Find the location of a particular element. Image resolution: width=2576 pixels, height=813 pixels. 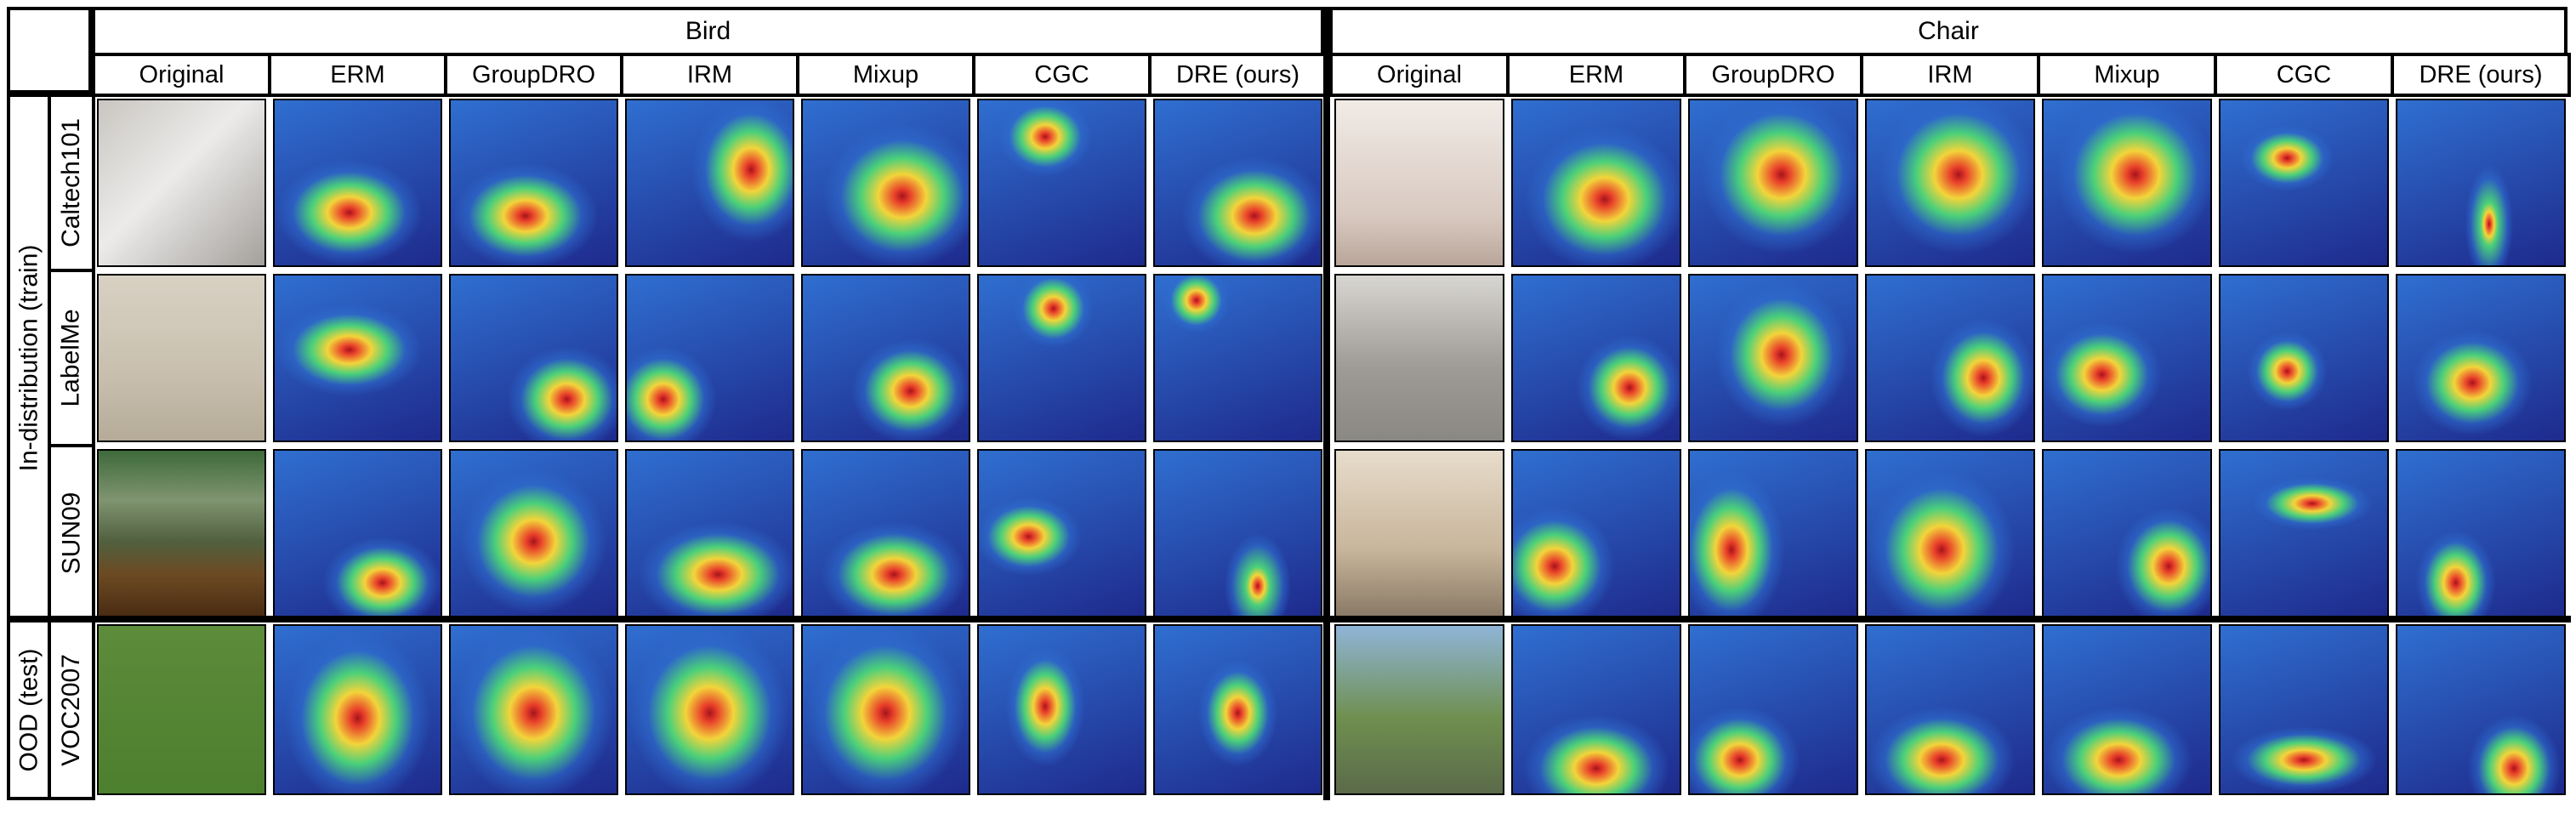

group-header-bird: Bird is located at coordinates (708, 32).